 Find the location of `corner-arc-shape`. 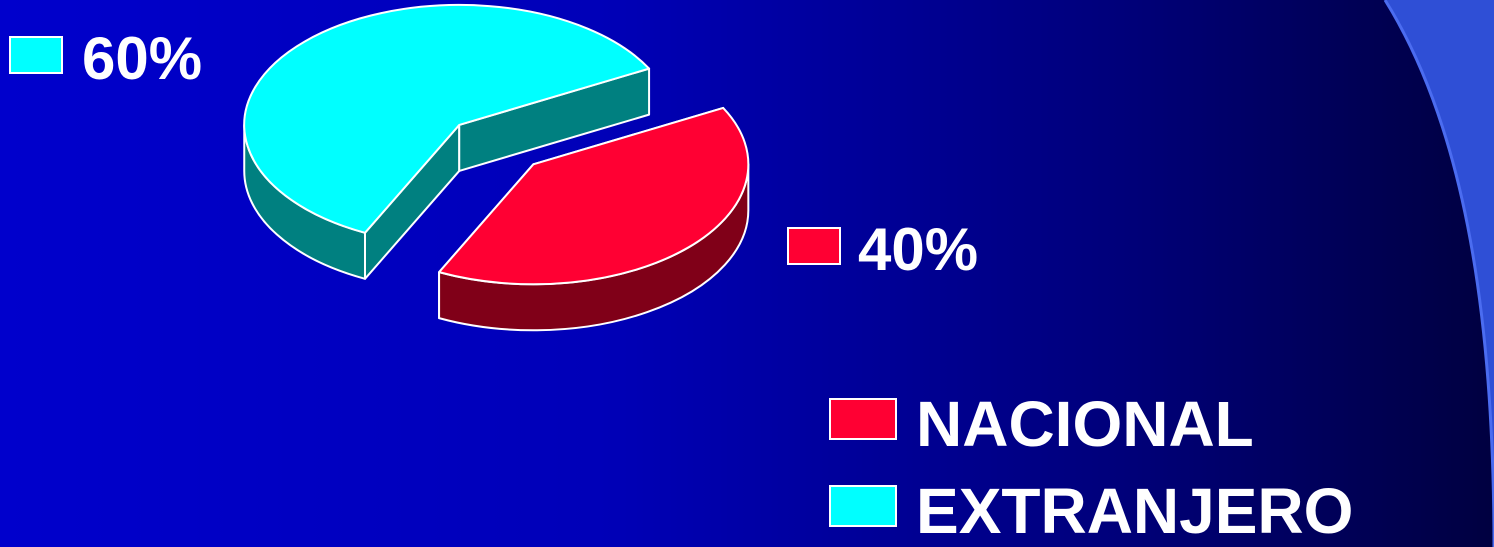

corner-arc-shape is located at coordinates (1439, 273).